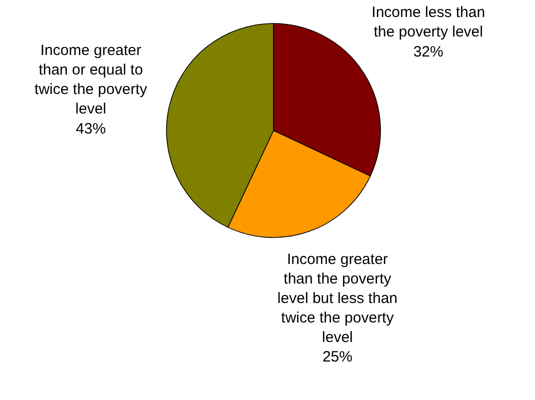 This screenshot has width=535, height=400. I want to click on slice-label: Income greater than the poverty level but less than twice the poverty level, so click(337, 298).